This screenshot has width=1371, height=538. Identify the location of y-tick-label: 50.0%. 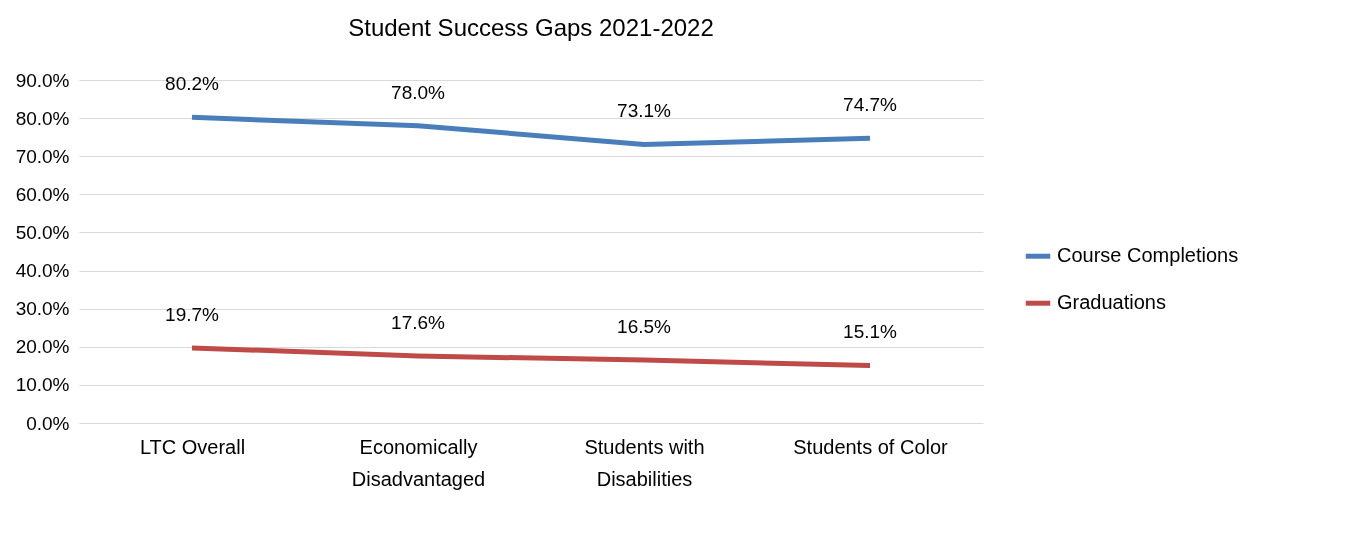
(42, 232).